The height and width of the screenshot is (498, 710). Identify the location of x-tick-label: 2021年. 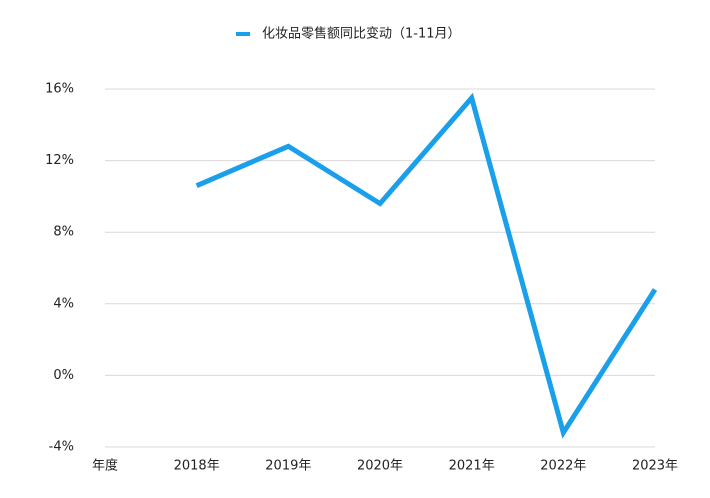
(472, 466).